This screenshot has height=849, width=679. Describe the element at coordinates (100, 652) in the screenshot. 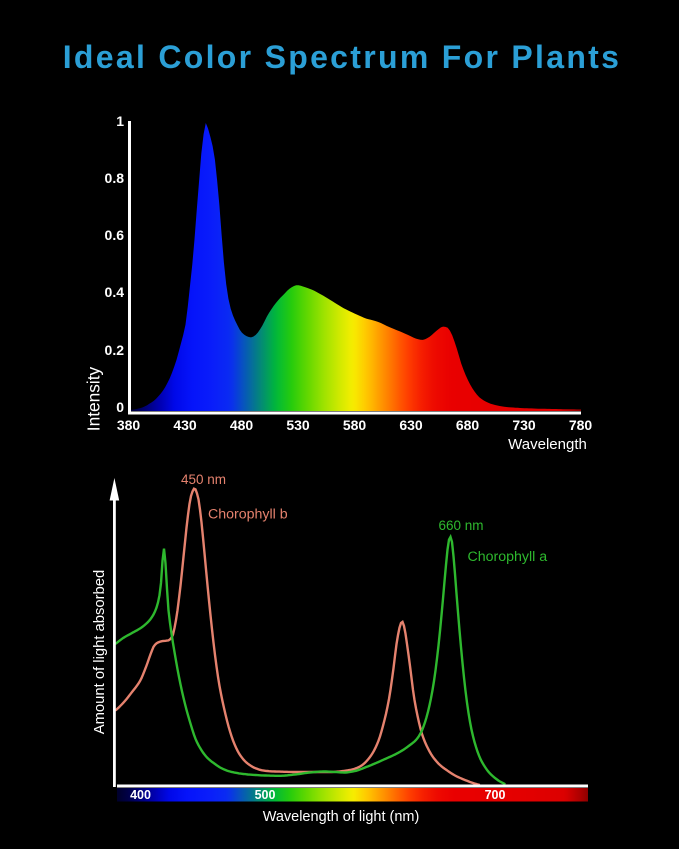

I see `svg-text: Amount of light absorbed` at that location.